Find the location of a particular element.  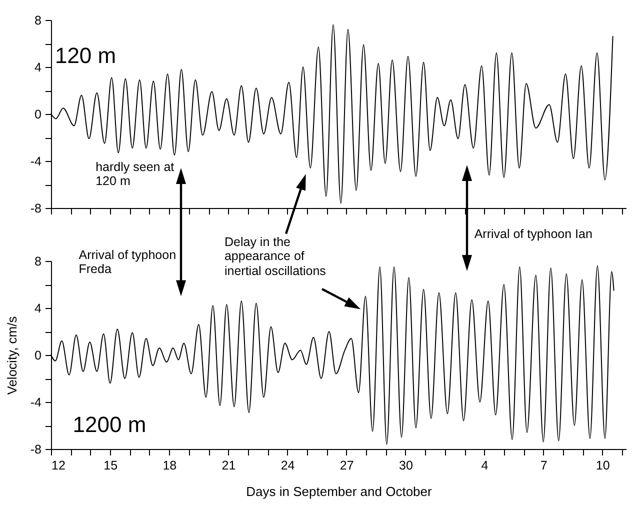

x-tick-label: 18 is located at coordinates (169, 465).